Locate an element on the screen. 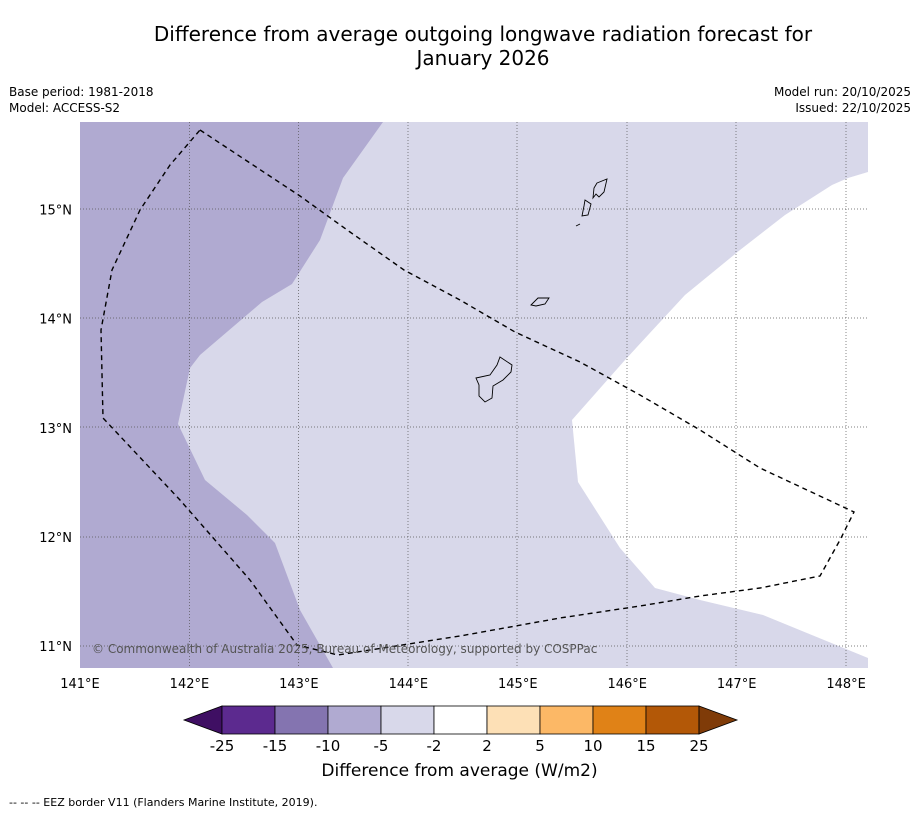  colorbar-tick-label: -2 is located at coordinates (434, 746).